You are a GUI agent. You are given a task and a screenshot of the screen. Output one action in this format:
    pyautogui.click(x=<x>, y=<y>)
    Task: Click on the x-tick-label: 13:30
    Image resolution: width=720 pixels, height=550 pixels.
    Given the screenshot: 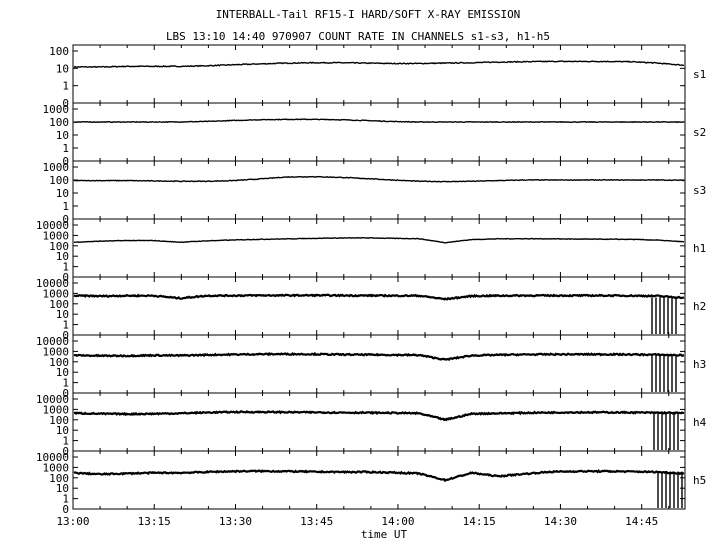 What is the action you would take?
    pyautogui.click(x=235, y=521)
    